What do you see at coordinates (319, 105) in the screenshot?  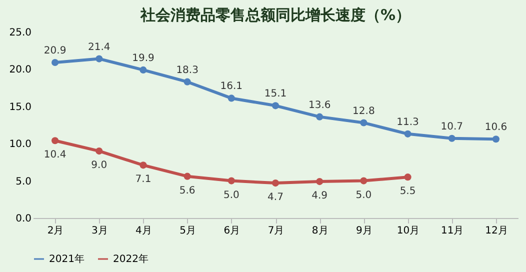 I see `data-label: 13.6` at bounding box center [319, 105].